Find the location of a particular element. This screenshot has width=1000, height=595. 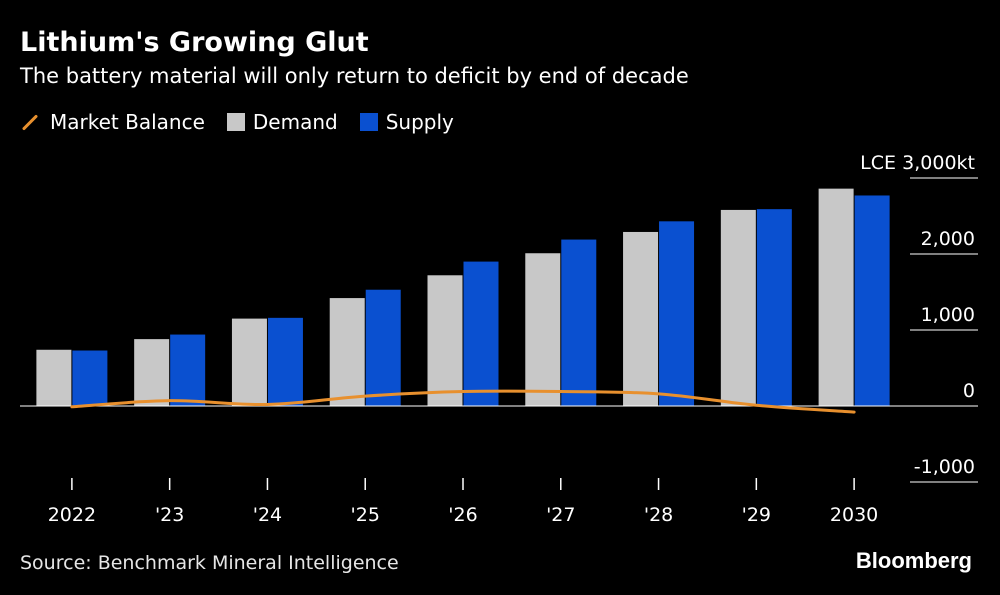

legend-label-market-balance: Market Balance is located at coordinates (127, 122).